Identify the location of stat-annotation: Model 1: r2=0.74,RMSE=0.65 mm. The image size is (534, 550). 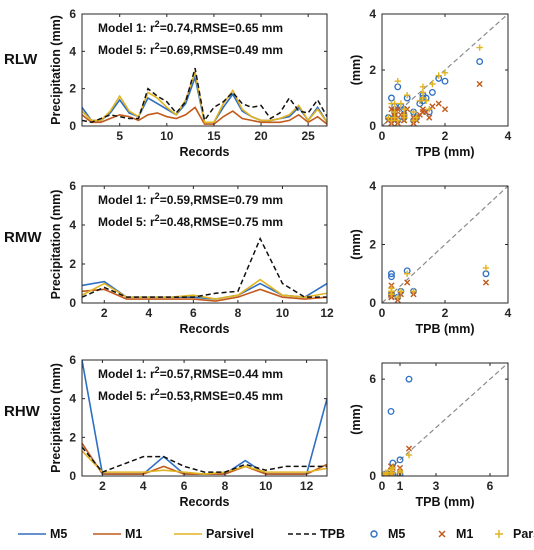
(190, 27).